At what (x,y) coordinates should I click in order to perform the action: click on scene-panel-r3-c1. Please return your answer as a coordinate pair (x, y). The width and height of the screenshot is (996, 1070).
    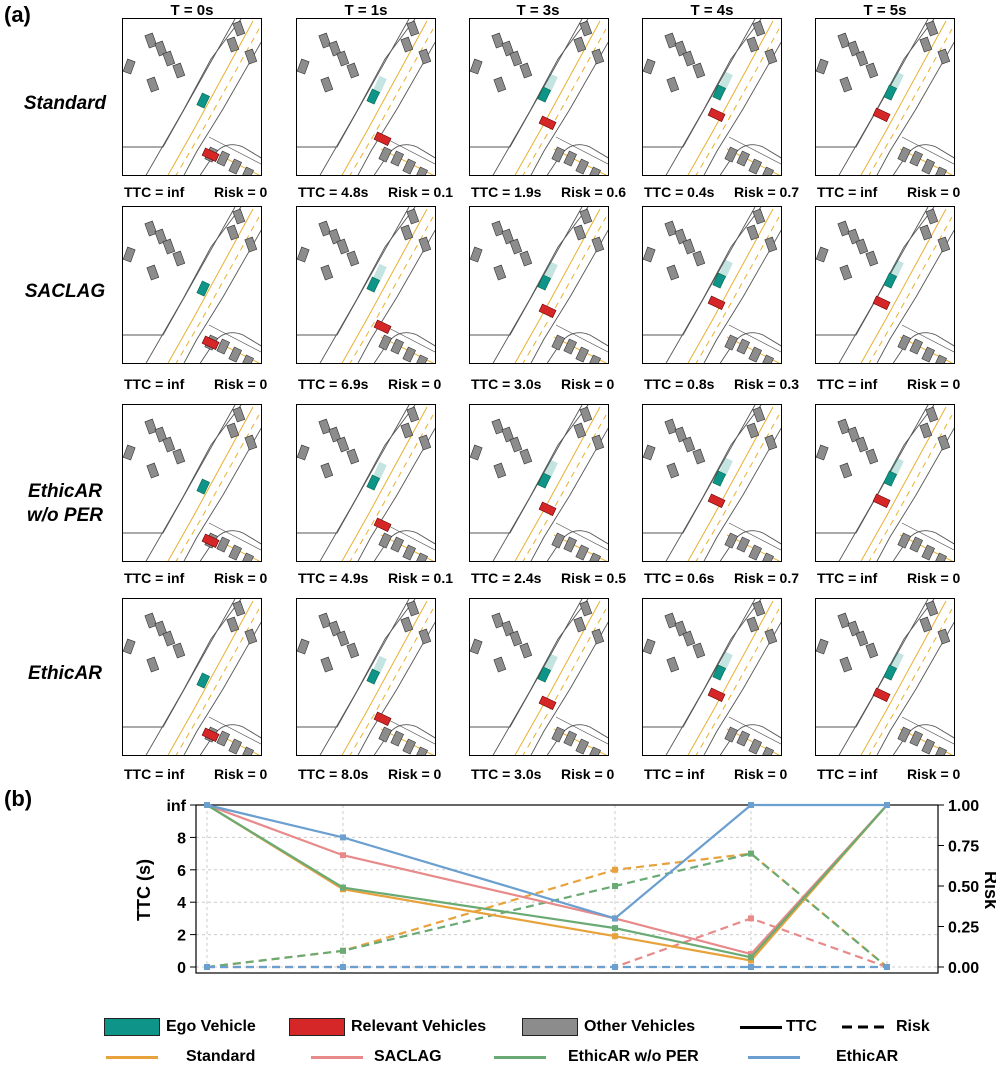
    Looking at the image, I should click on (366, 677).